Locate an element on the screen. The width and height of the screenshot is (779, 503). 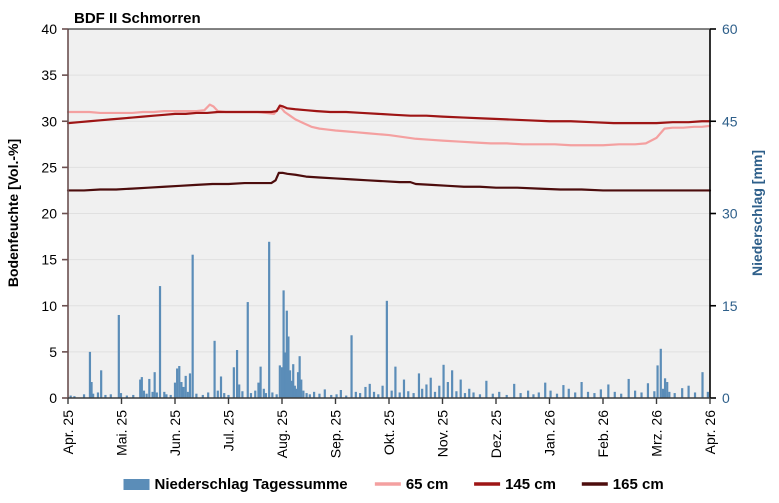
series-line-145-cm is located at coordinates (389, 114).